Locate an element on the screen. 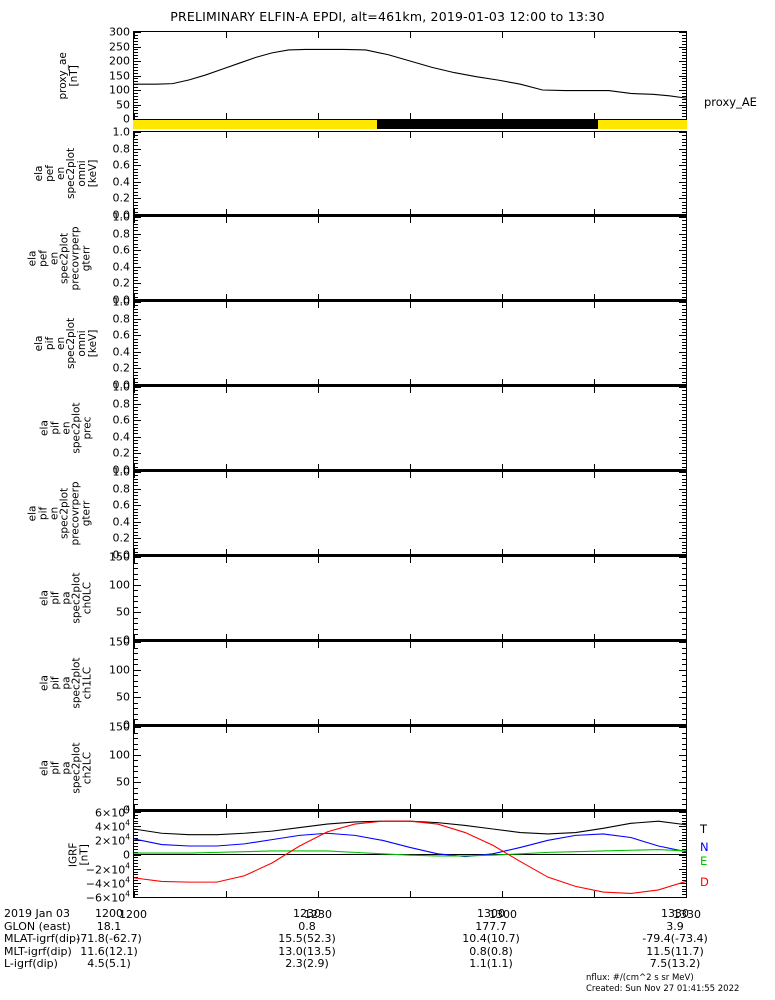  table-cell: 10.4(10.7) is located at coordinates (491, 939).